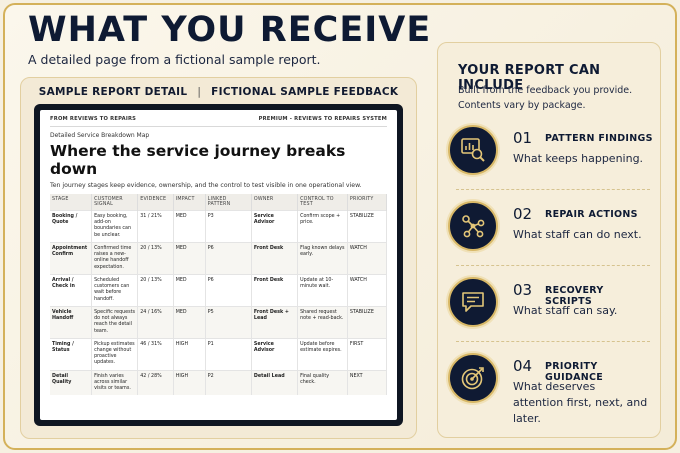  What do you see at coordinates (71, 354) in the screenshot?
I see `stage-cell: Timing / Status` at bounding box center [71, 354].